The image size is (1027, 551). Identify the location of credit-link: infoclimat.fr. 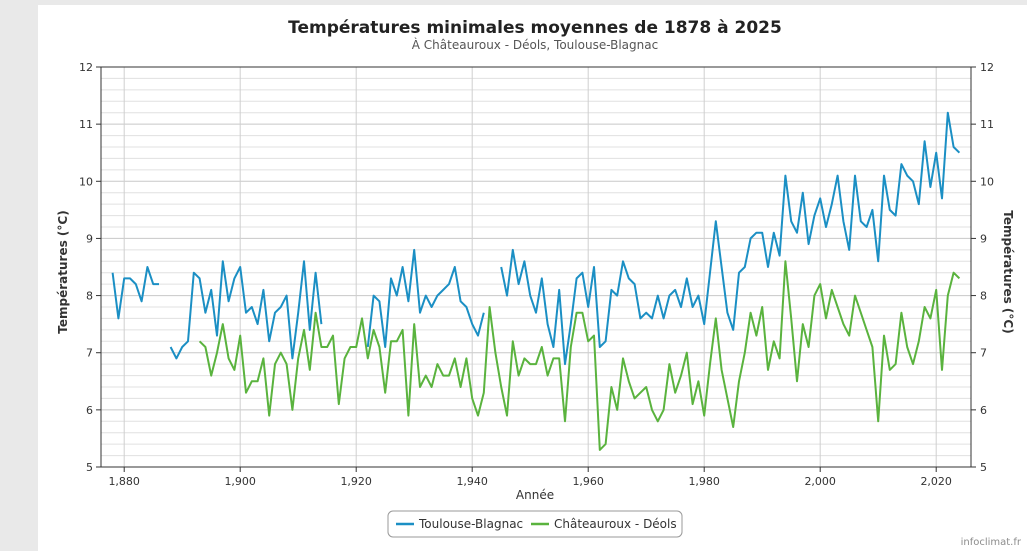
(990, 542).